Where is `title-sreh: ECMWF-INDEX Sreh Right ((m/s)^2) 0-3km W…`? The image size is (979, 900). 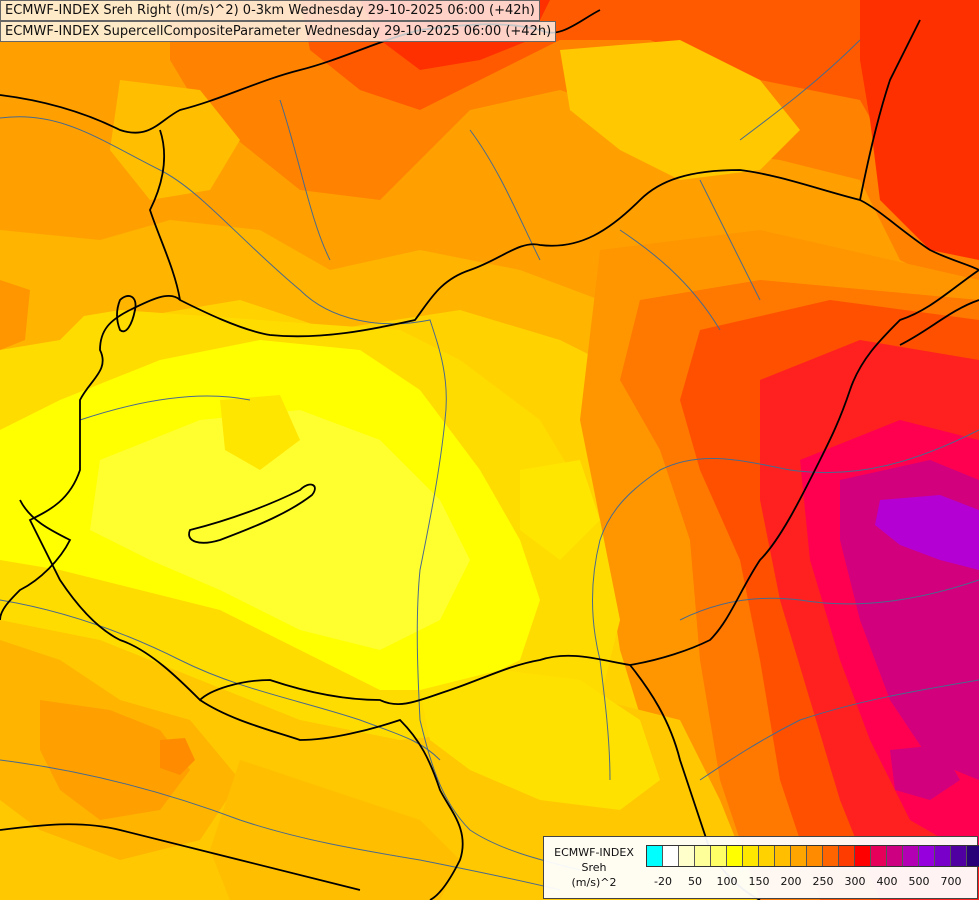 title-sreh: ECMWF-INDEX Sreh Right ((m/s)^2) 0-3km W… is located at coordinates (270, 10).